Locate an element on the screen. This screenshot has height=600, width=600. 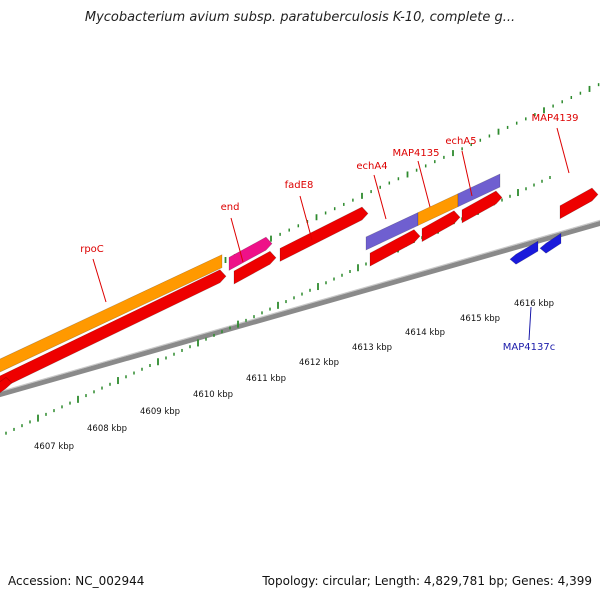
scale-label: 4611 kbp is located at coordinates (266, 379).